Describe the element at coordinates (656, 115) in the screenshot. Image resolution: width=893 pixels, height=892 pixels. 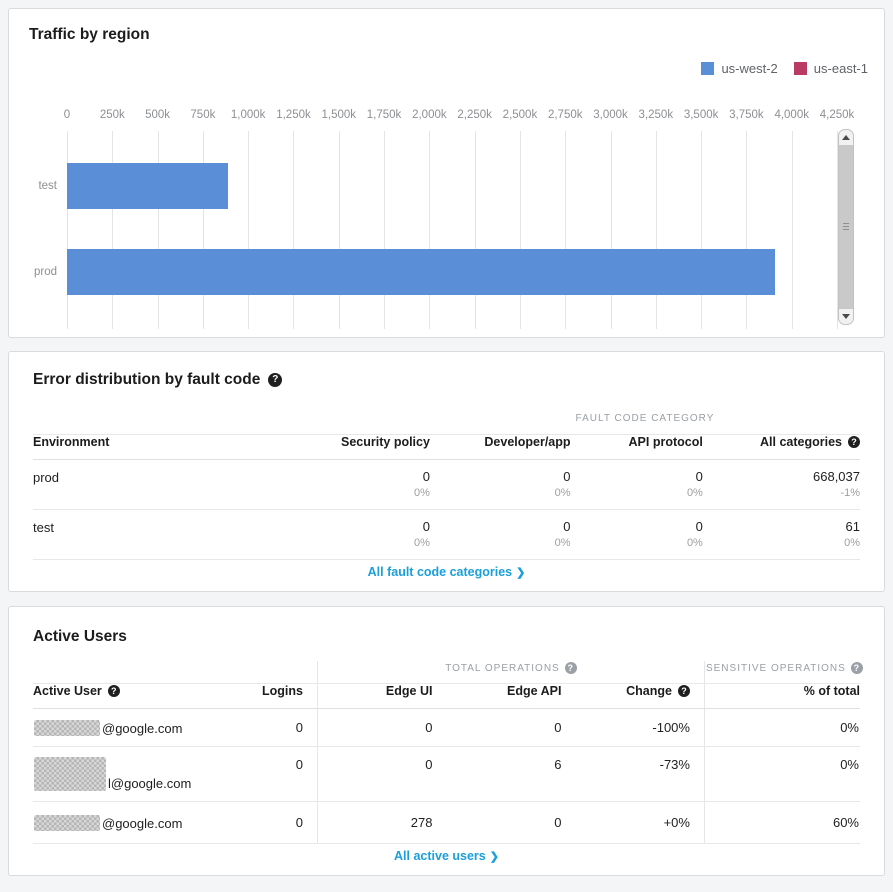
I see `x-axis-tick-label: 3,250k` at that location.